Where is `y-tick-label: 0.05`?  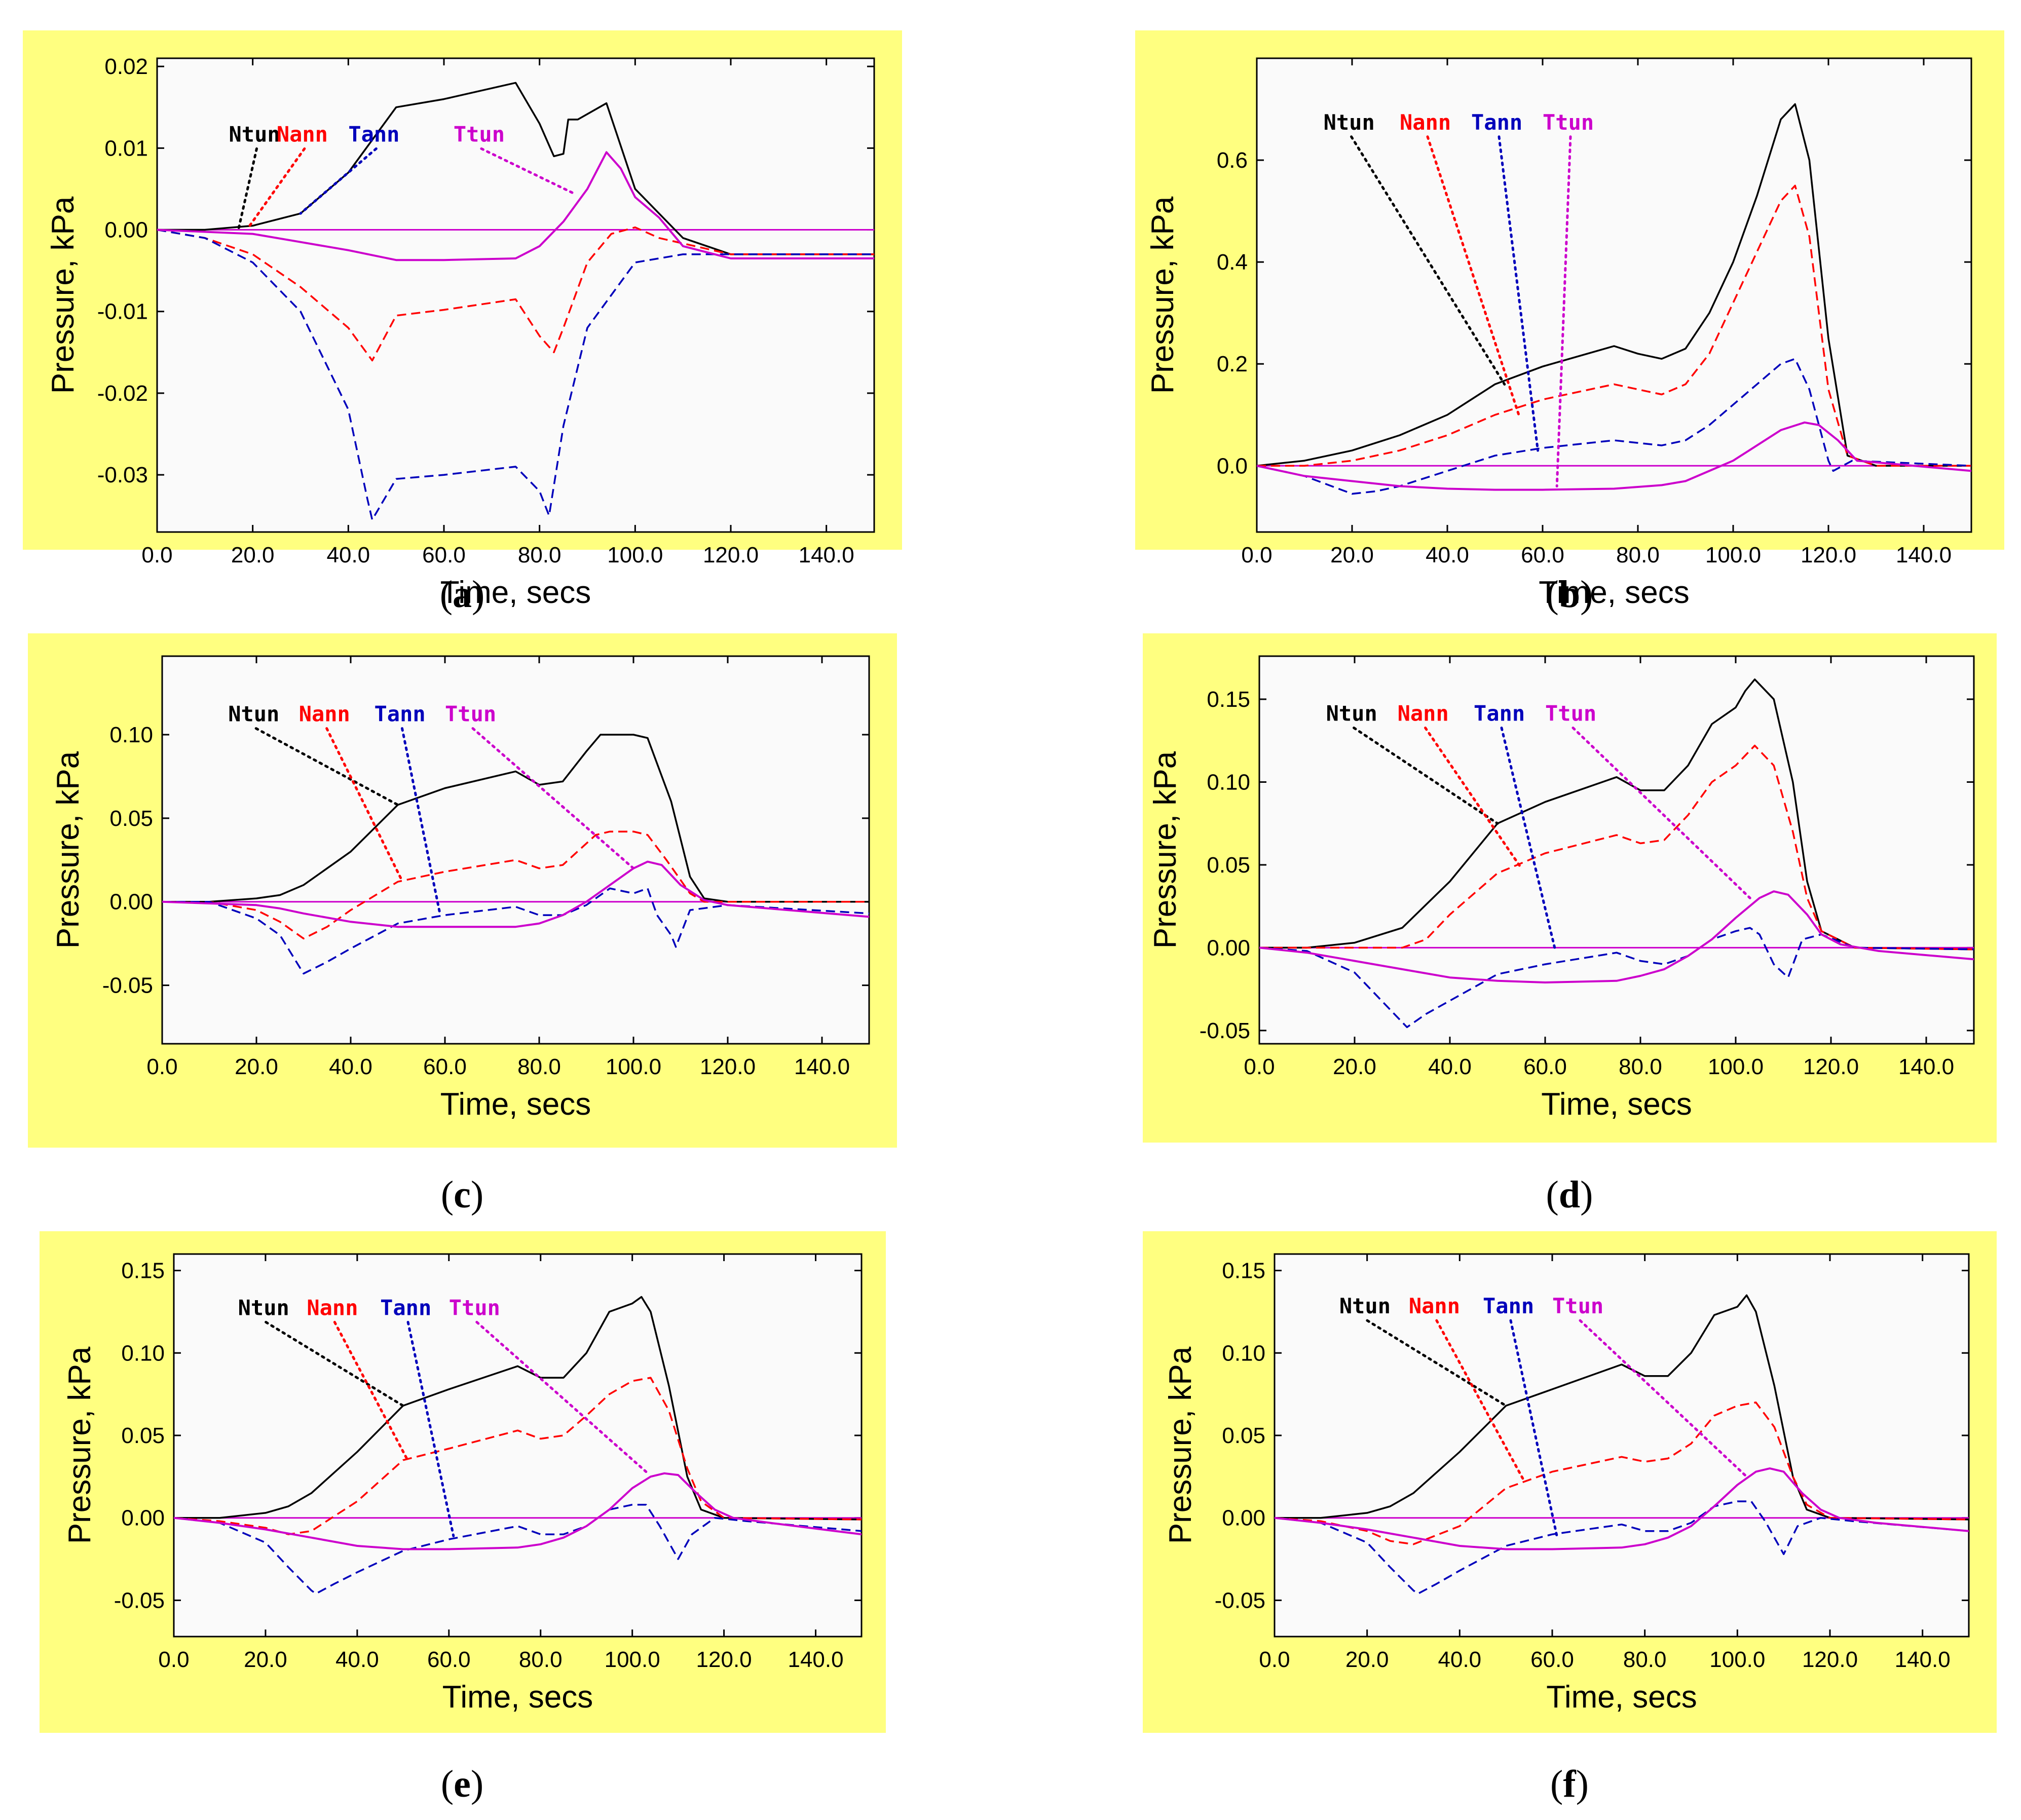
y-tick-label: 0.05 is located at coordinates (143, 1435).